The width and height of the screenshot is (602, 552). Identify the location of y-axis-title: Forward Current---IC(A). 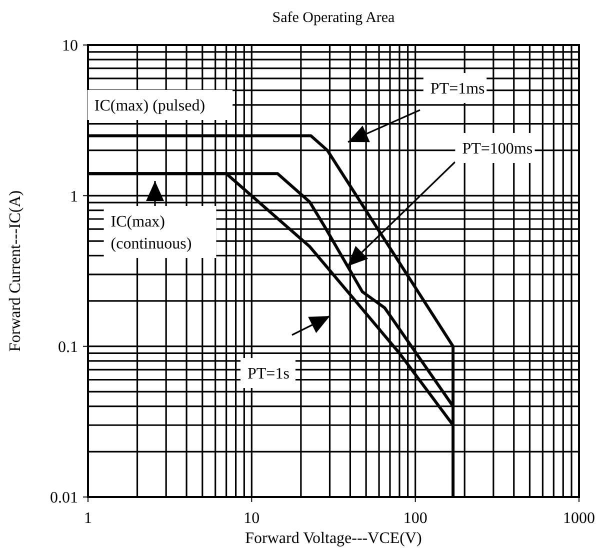
(15, 271).